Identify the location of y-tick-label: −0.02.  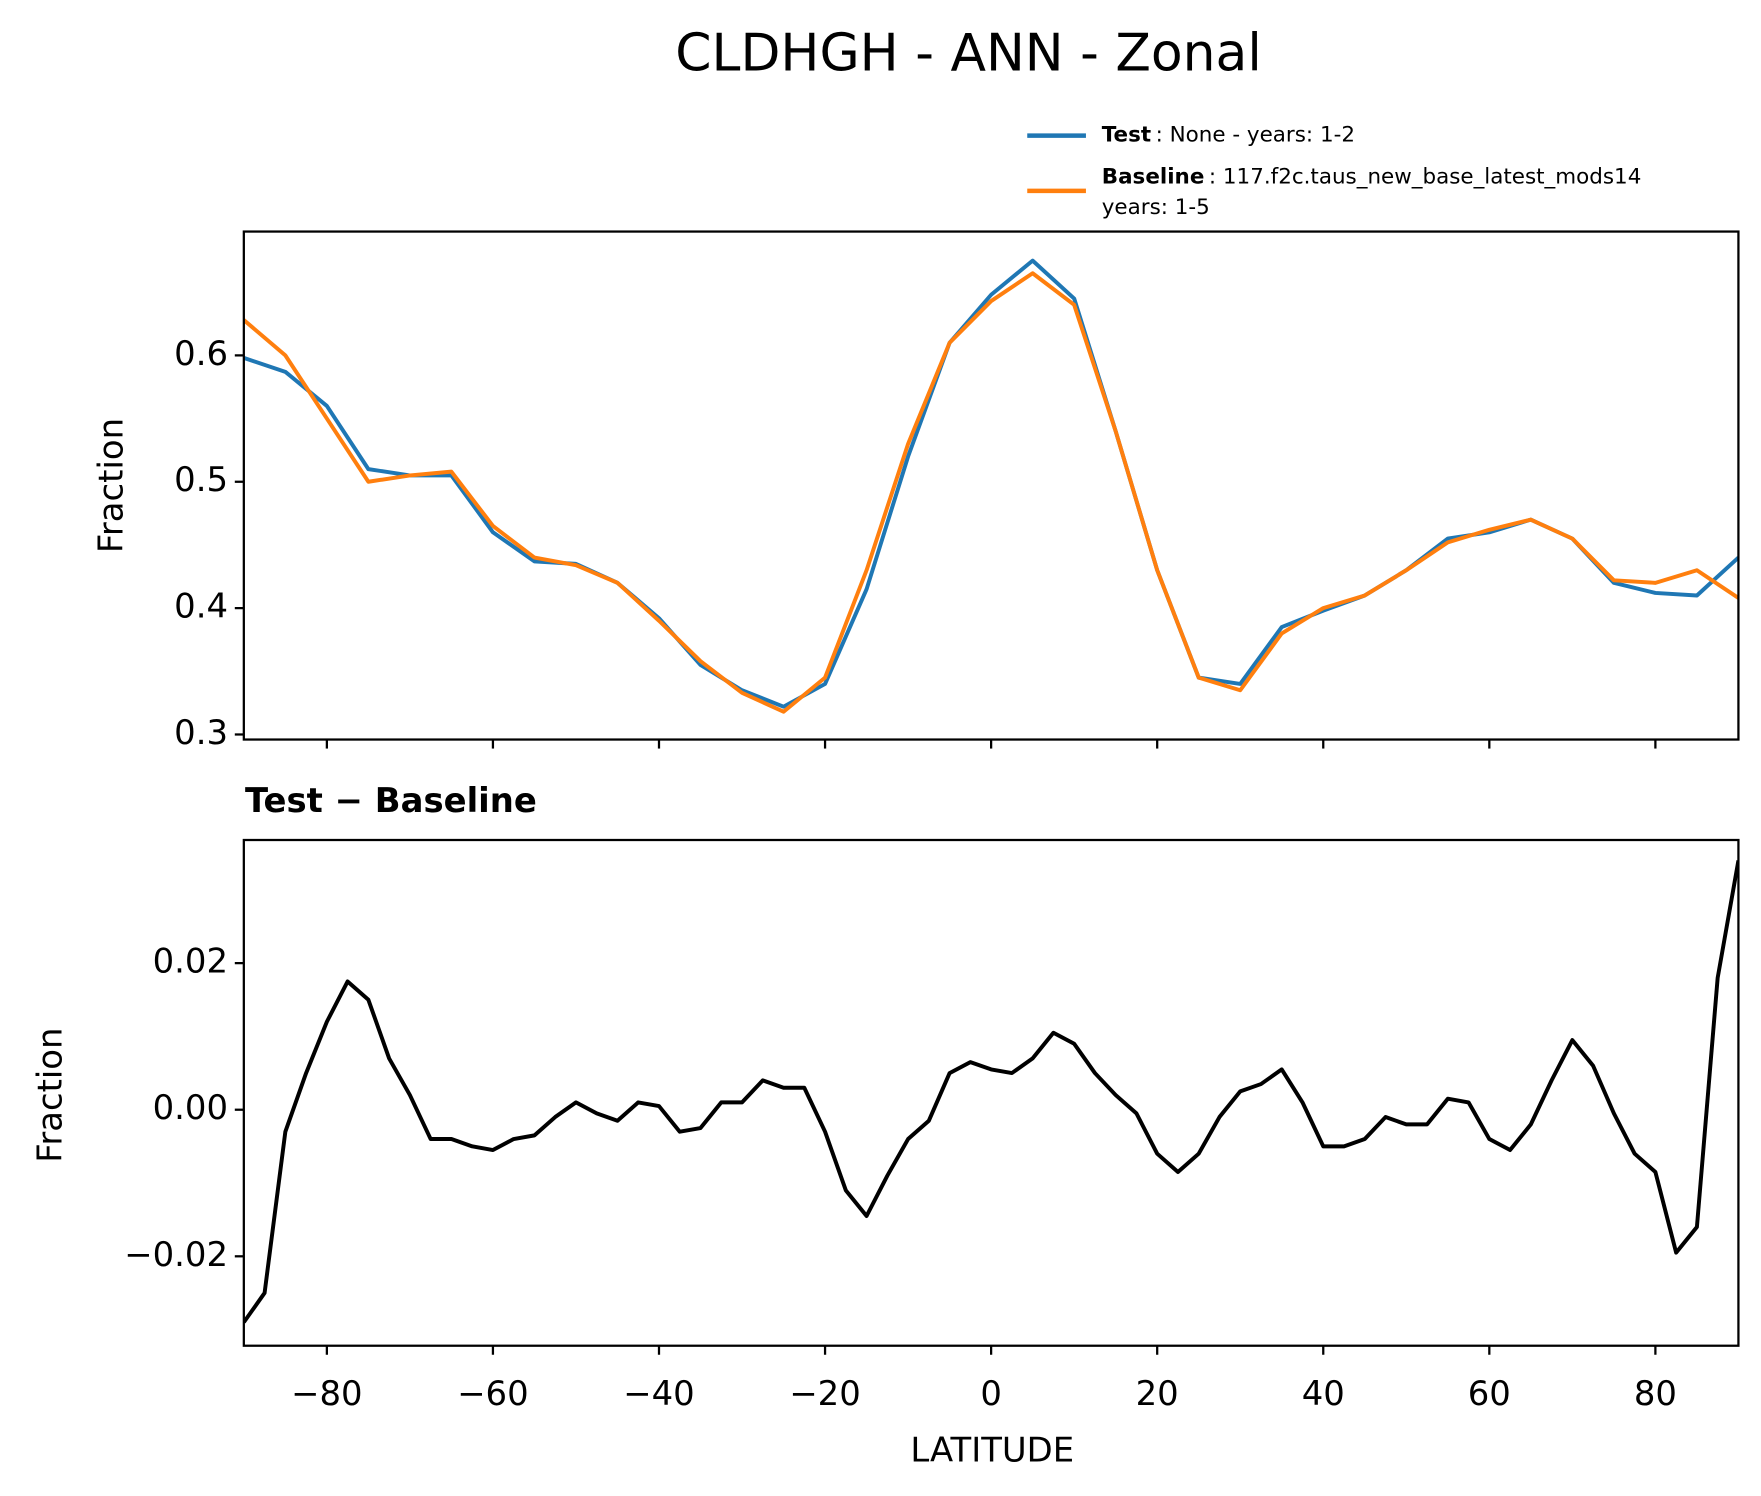
(176, 1254).